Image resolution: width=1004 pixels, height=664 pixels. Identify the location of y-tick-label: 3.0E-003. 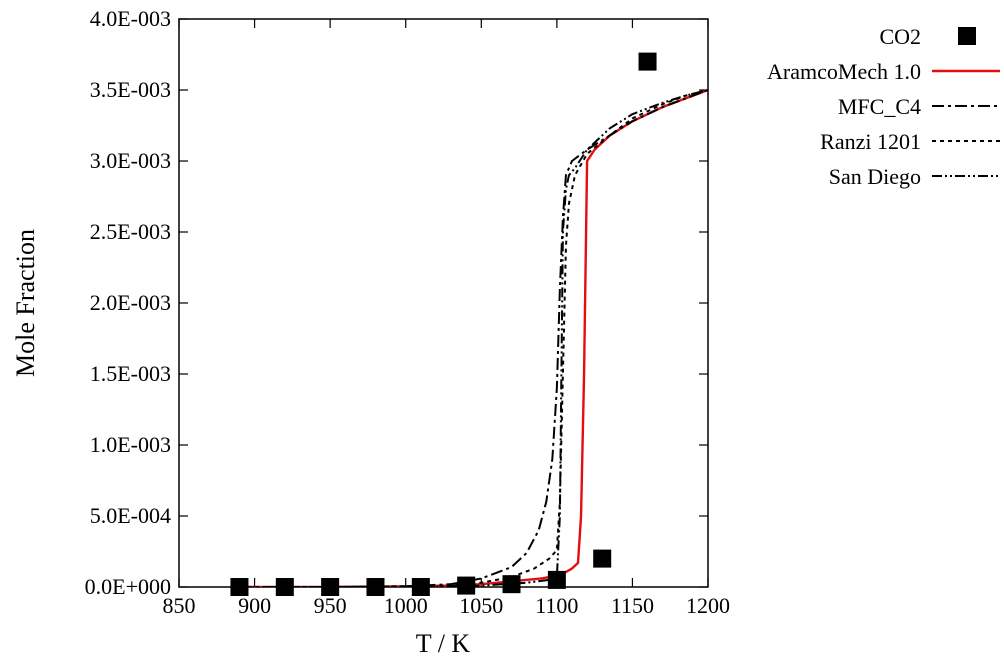
(130, 160).